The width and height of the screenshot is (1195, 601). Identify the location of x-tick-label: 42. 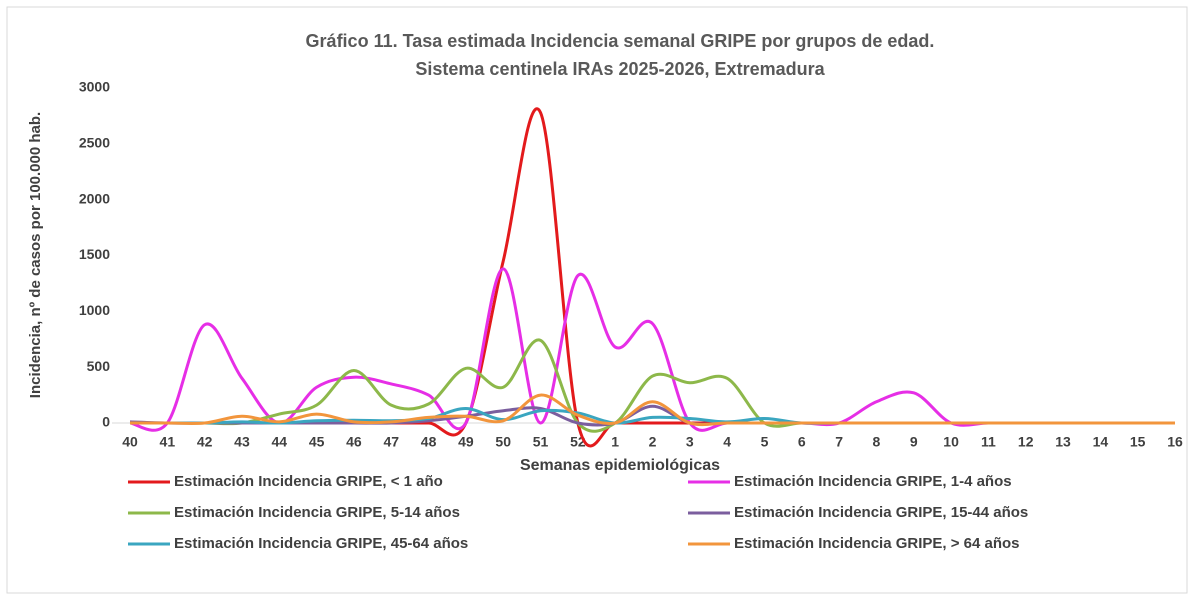
(205, 442).